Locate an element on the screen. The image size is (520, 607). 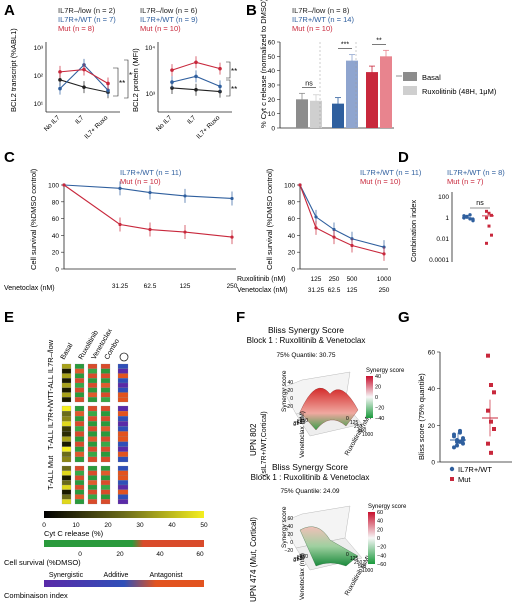
f-bot-ytick: 31 is located at coordinates (296, 560).